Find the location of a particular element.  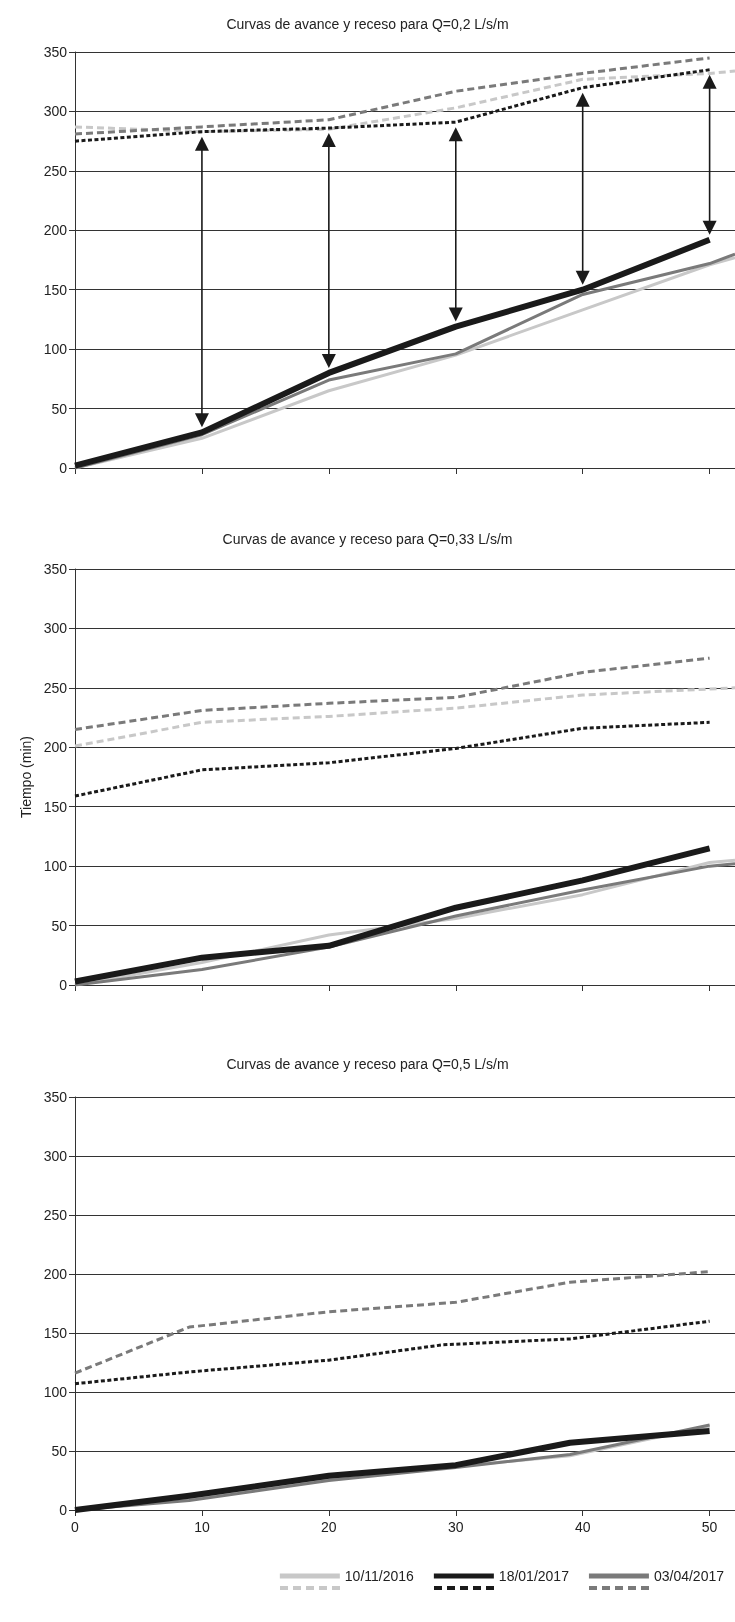

x-tick-label: 10 is located at coordinates (202, 1527).